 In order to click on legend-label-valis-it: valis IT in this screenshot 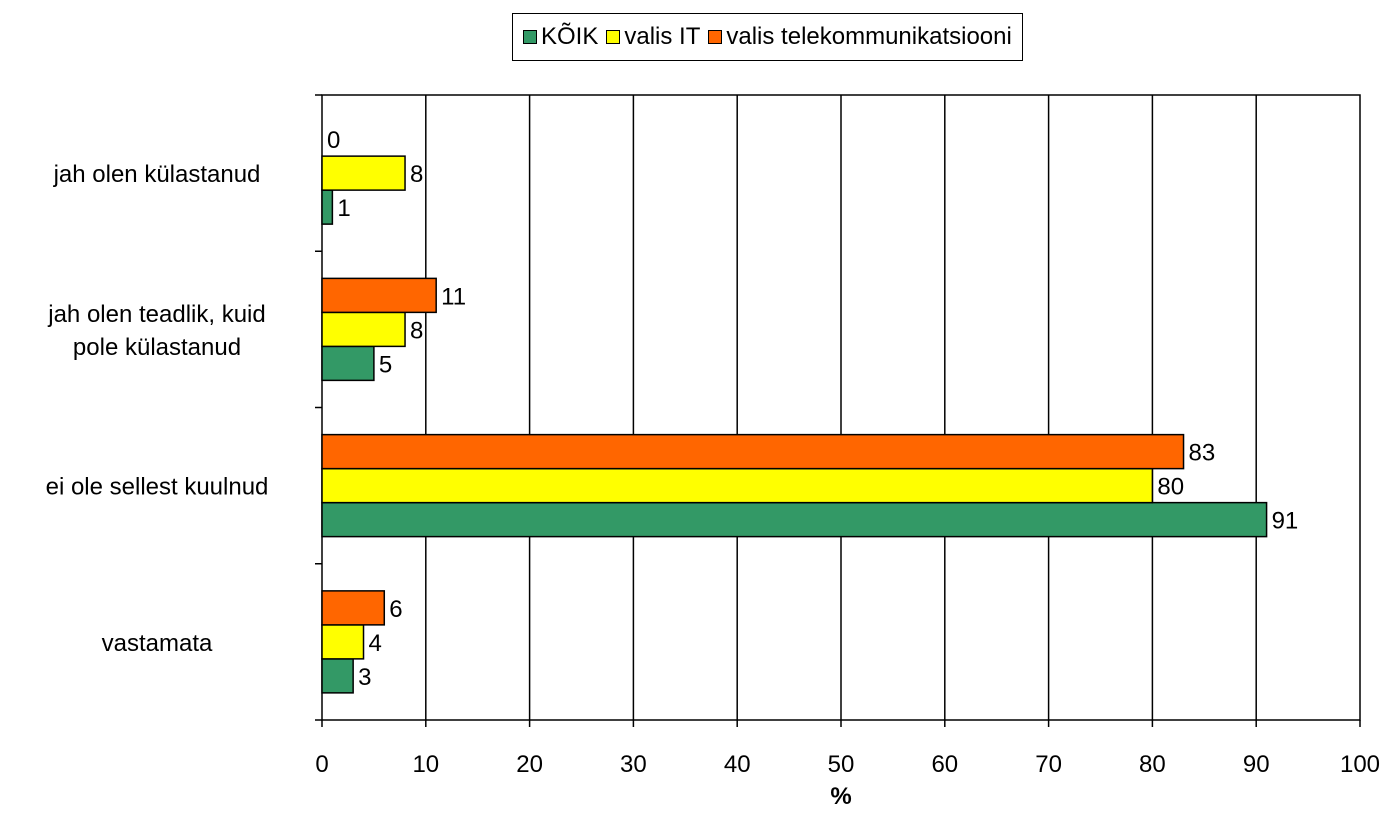, I will do `click(662, 36)`.